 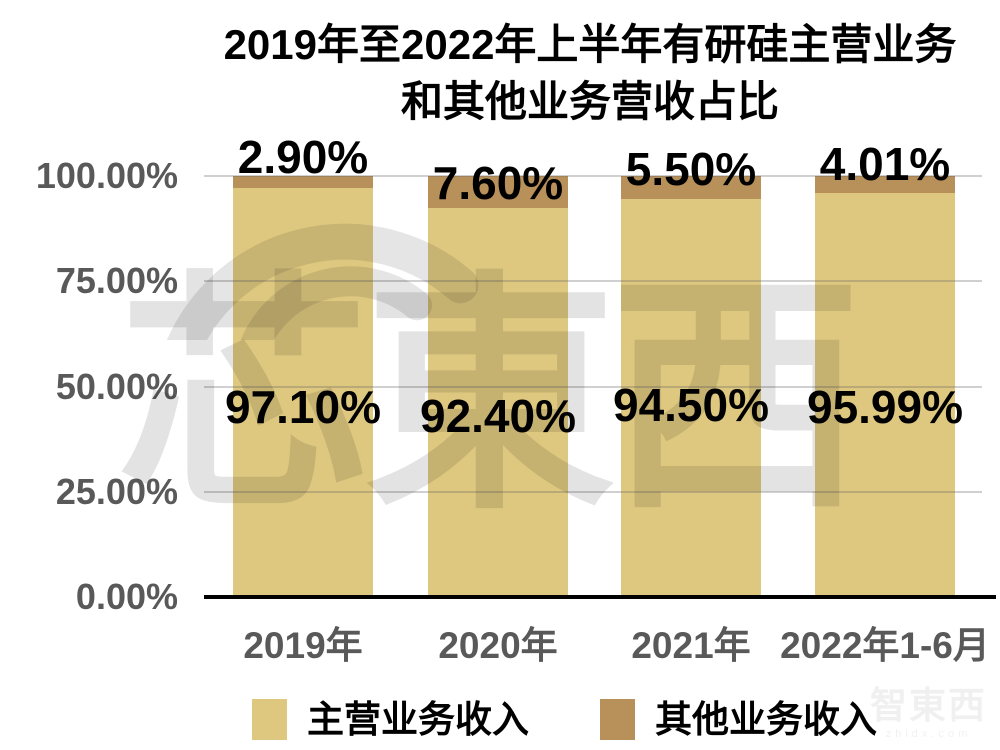 What do you see at coordinates (884, 407) in the screenshot?
I see `main-value-label-4: 95.99%` at bounding box center [884, 407].